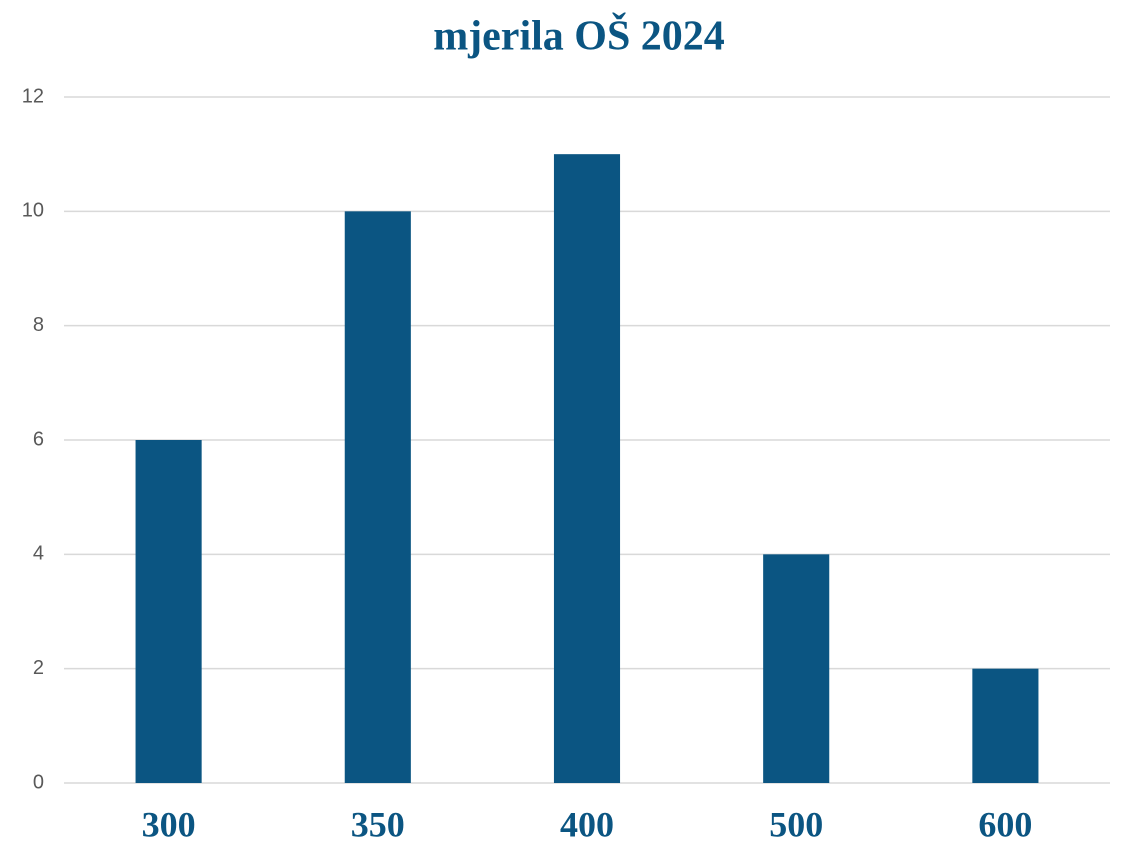  I want to click on chart-title: mjerila OŠ 2024, so click(579, 36).